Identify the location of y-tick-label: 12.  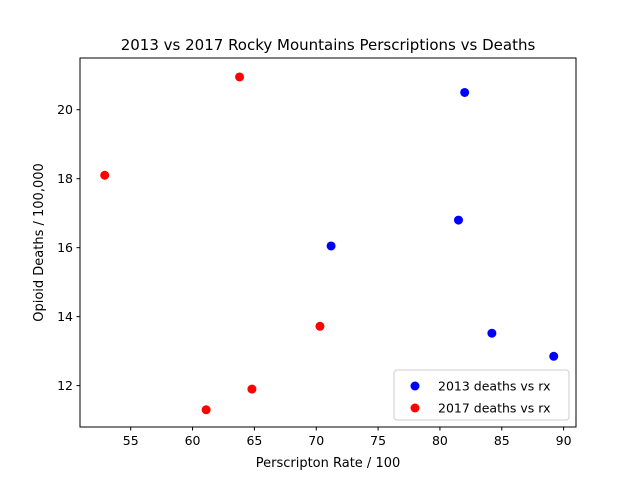
(65, 385).